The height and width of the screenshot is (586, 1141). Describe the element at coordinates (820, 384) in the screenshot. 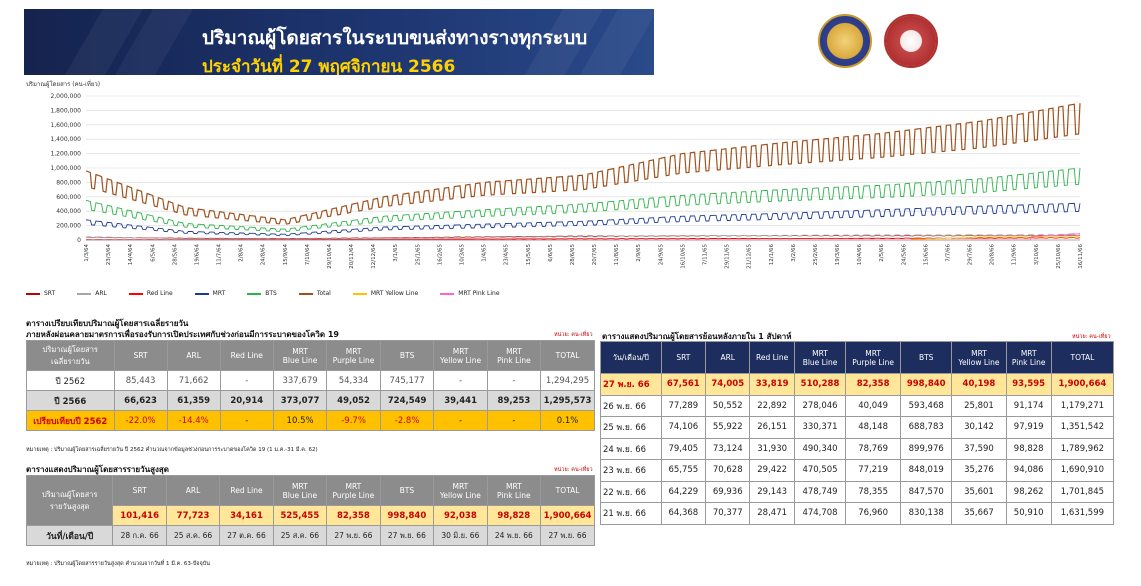

I see `table-cell: 510,288` at that location.